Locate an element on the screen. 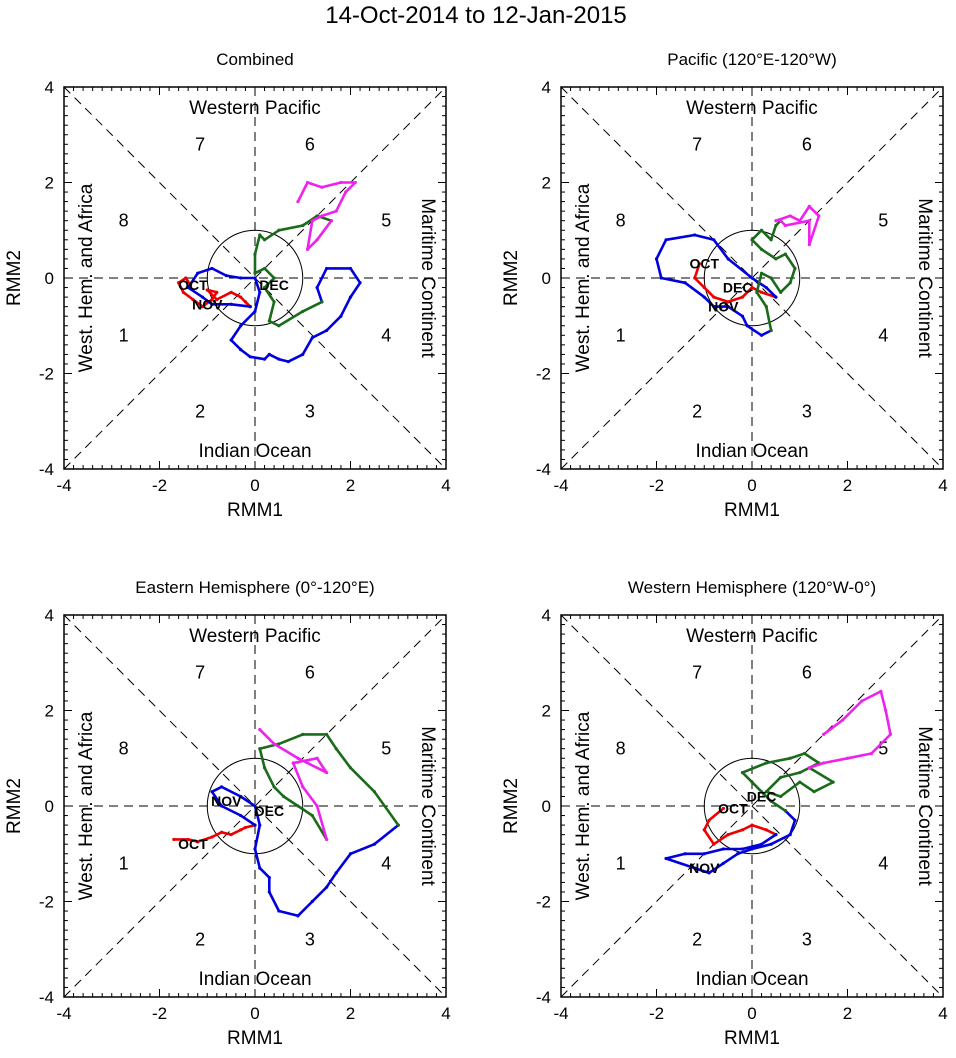 This screenshot has height=1058, width=956. diagonal-dash-line is located at coordinates (752, 806).